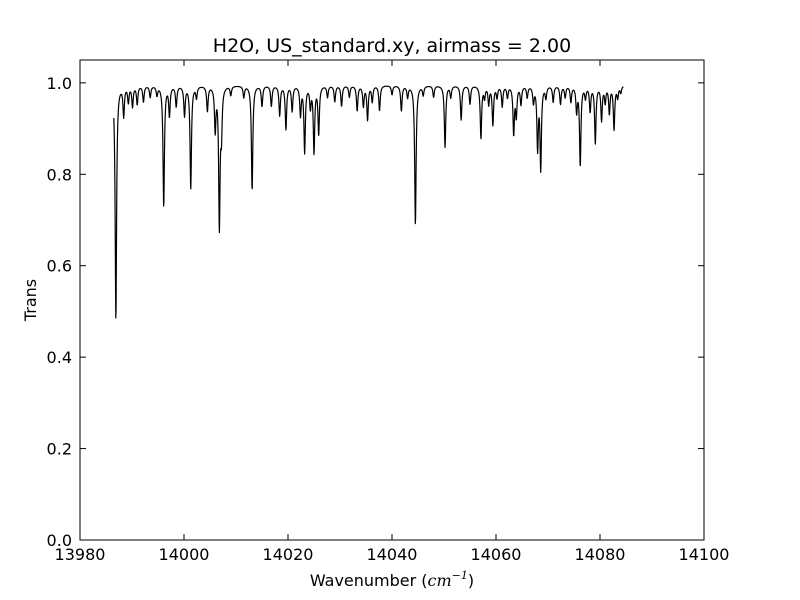 This screenshot has height=600, width=800. I want to click on y-tick-label: 0.0, so click(59, 540).